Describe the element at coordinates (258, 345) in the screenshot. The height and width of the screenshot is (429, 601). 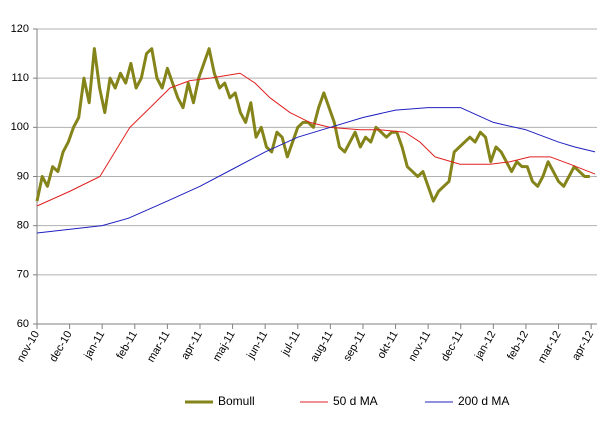
I see `x-tick-label: jun-11` at that location.